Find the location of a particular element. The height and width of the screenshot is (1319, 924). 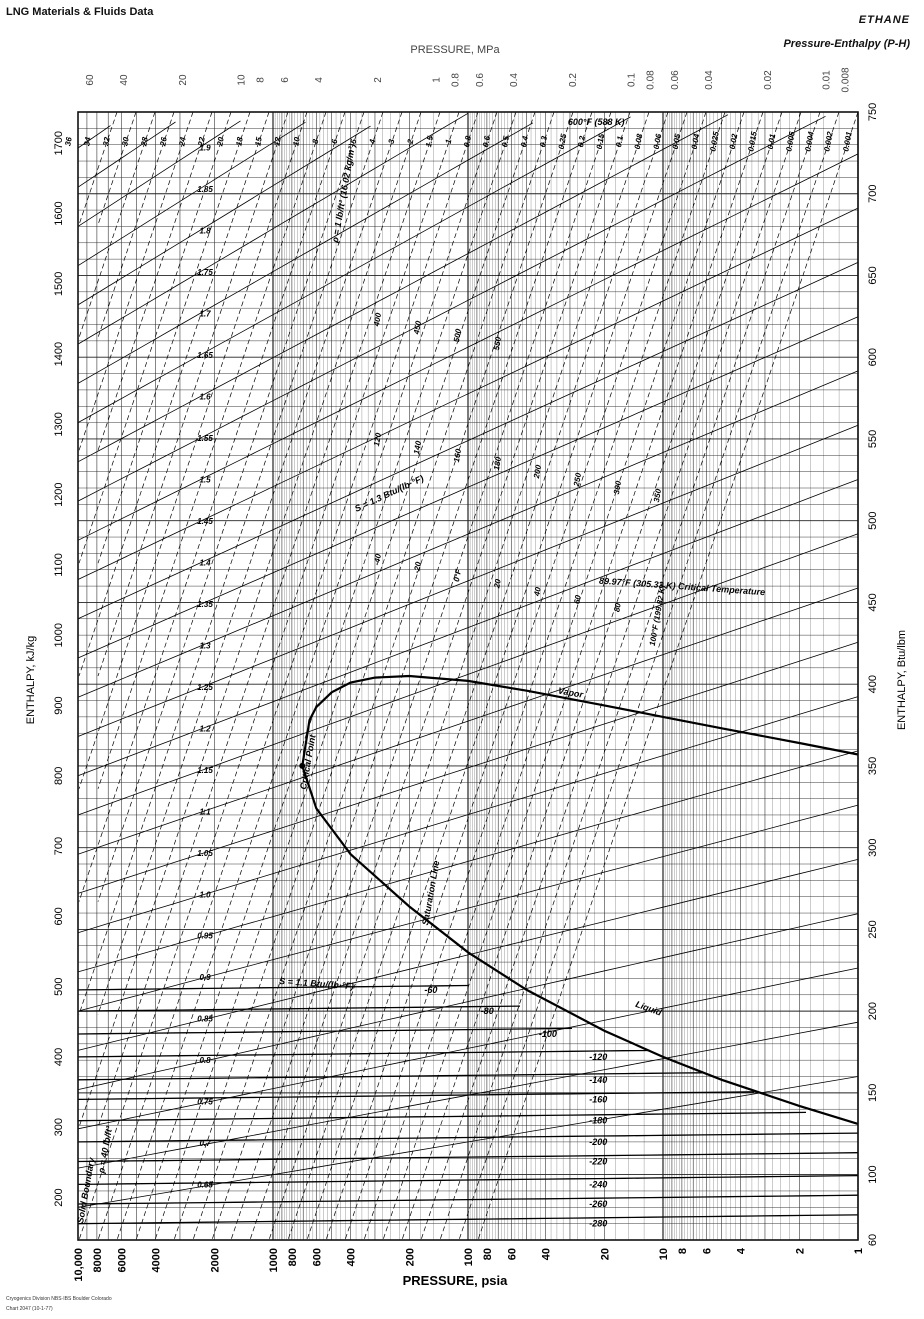

x-top-tick-label: 0.04 is located at coordinates (709, 80).